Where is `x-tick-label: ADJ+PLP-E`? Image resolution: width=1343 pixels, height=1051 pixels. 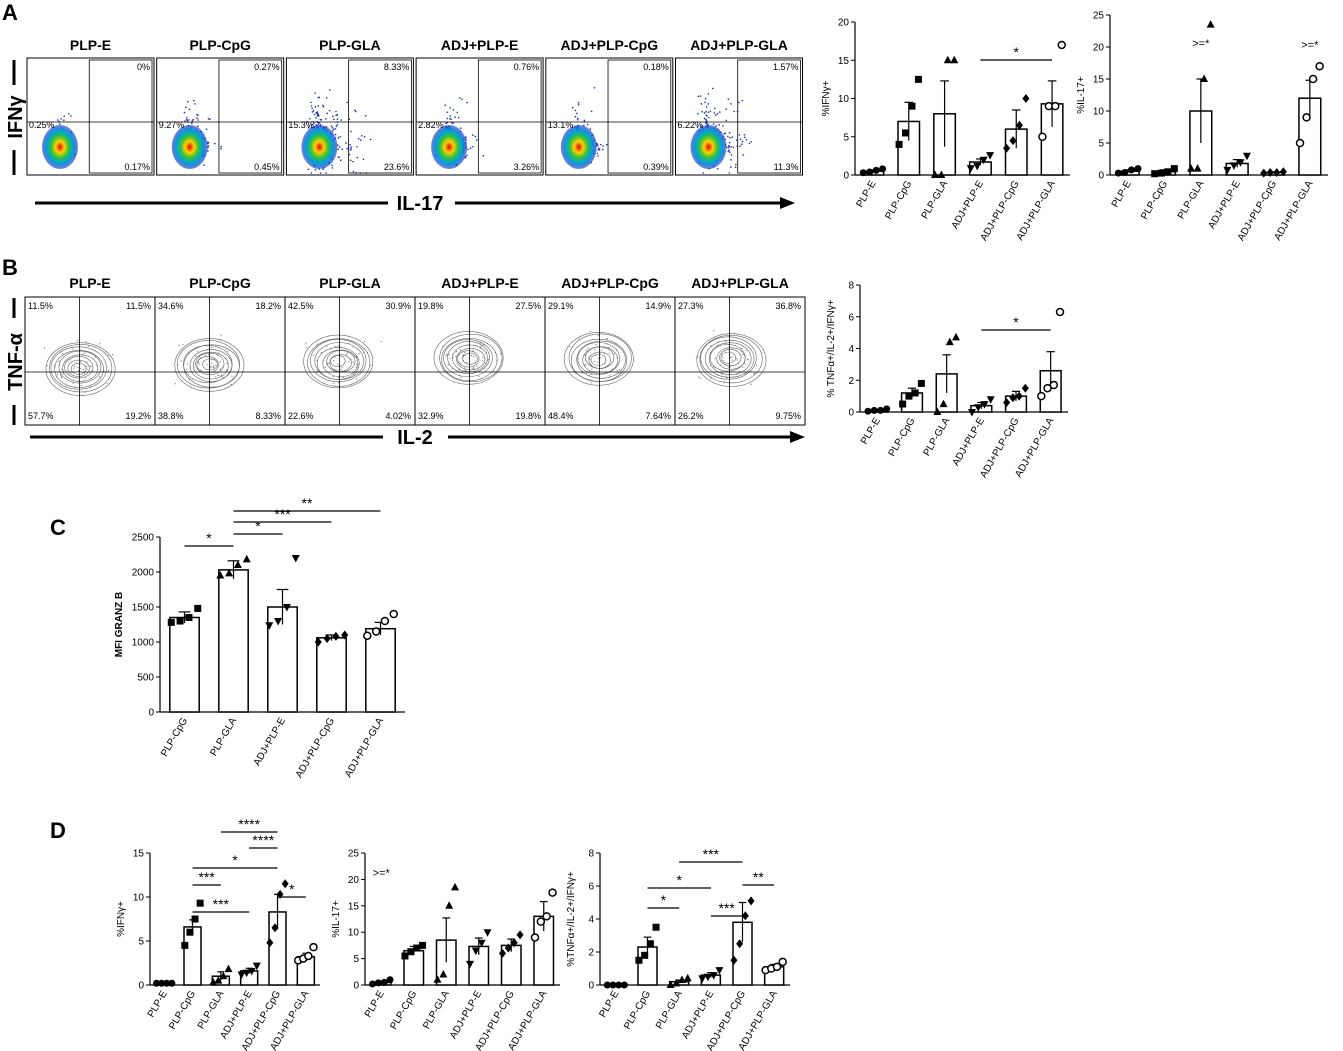
x-tick-label: ADJ+PLP-E is located at coordinates (969, 442).